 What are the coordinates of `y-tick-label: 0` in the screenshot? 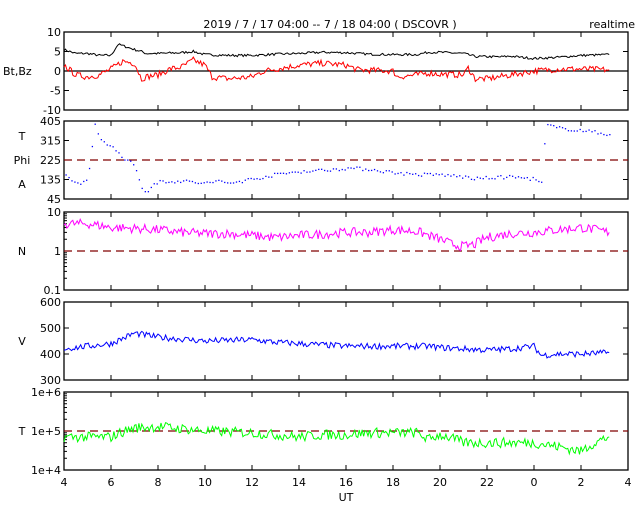 It's located at (57, 71).